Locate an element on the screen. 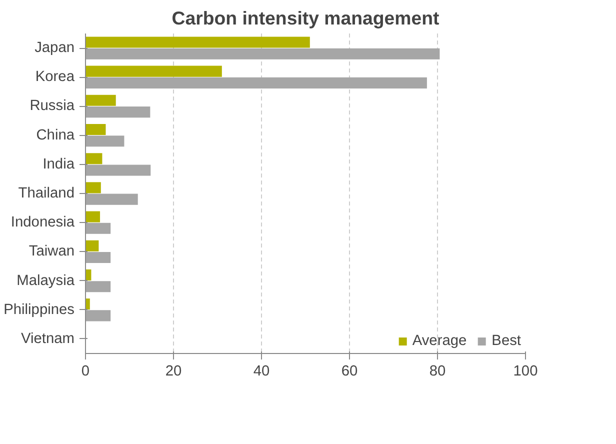 This screenshot has width=616, height=444. y-tick-label: Taiwan is located at coordinates (51, 252).